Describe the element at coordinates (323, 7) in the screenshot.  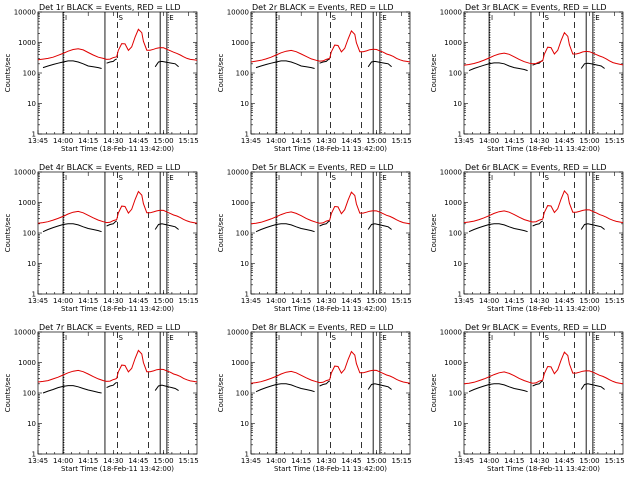
I see `panel-title: Det 2r BLACK = Events, RED = LLD` at that location.